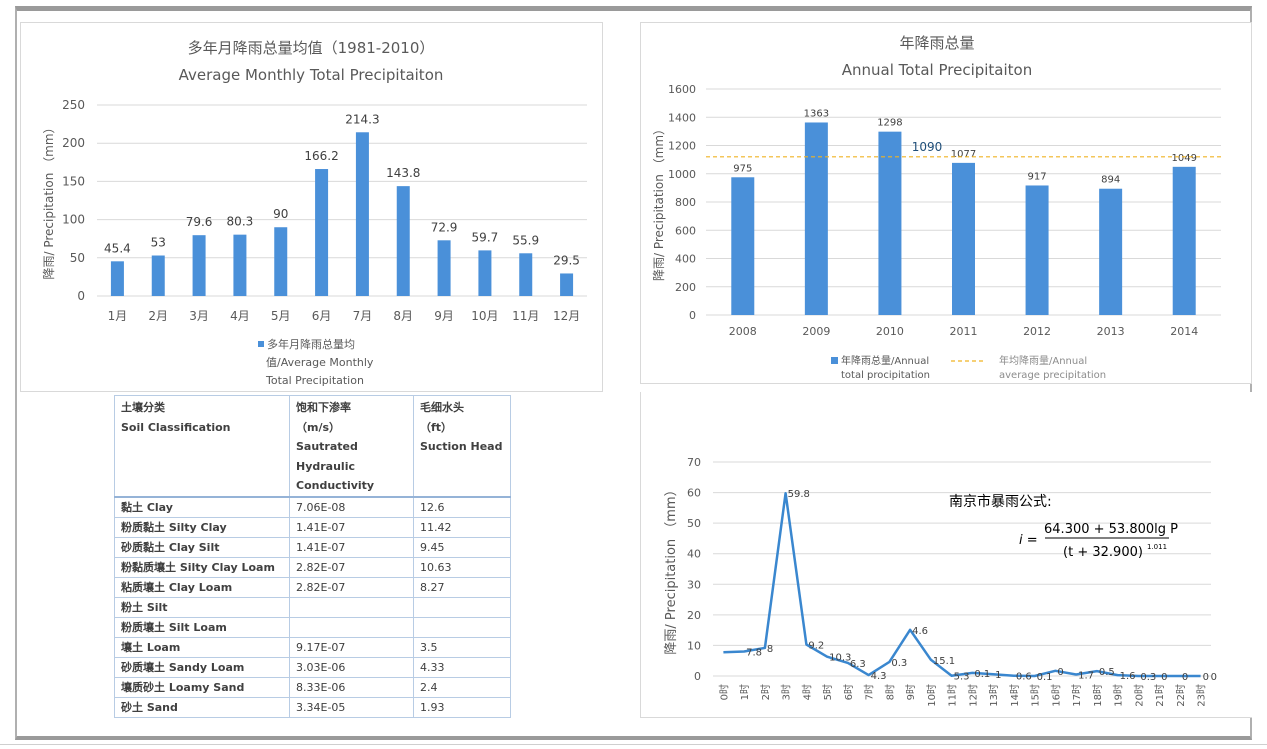  I want to click on x-tick-label: 1时, so click(745, 692).